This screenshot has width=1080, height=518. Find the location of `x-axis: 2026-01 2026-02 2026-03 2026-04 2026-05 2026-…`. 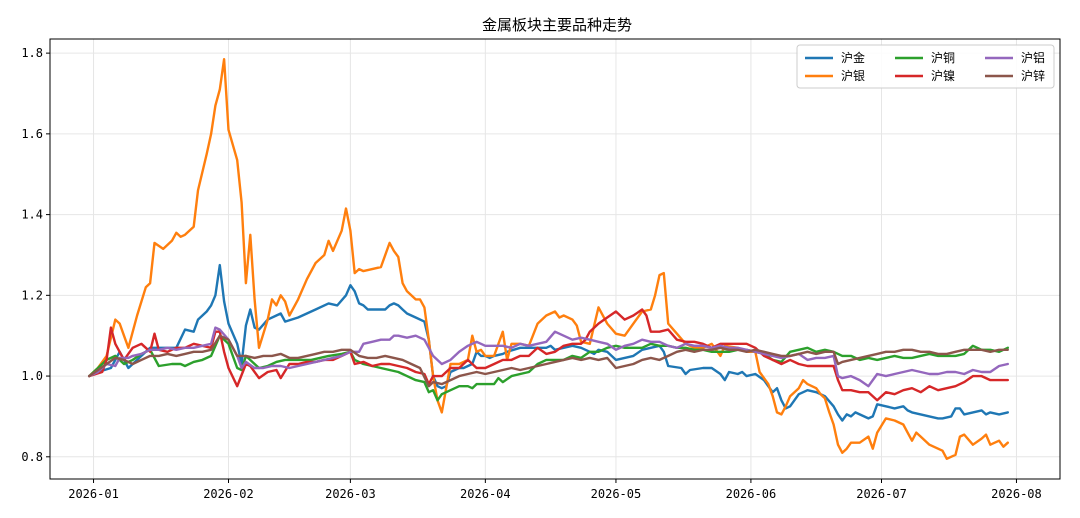

x-axis: 2026-01 2026-02 2026-03 2026-04 2026-05 2026-… is located at coordinates (555, 490).